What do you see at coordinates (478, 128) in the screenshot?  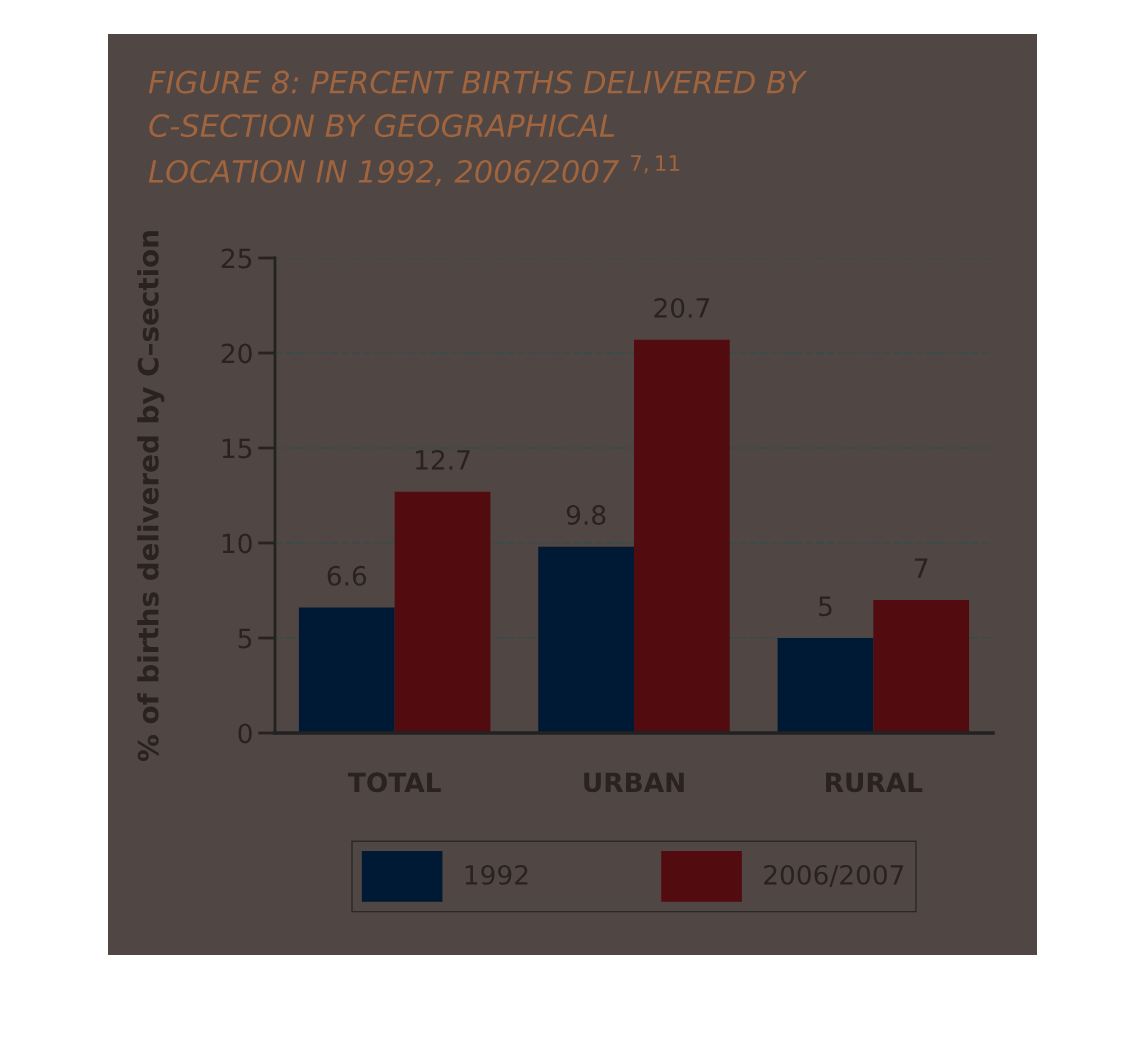 I see `chart-title: FIGURE 8: PERCENT BIRTHS DELIVERED BY C-SECTION BY GEOGRAPHICAL LOCATION IN 1992, 2006/2007 $^{7,11}$` at bounding box center [478, 128].